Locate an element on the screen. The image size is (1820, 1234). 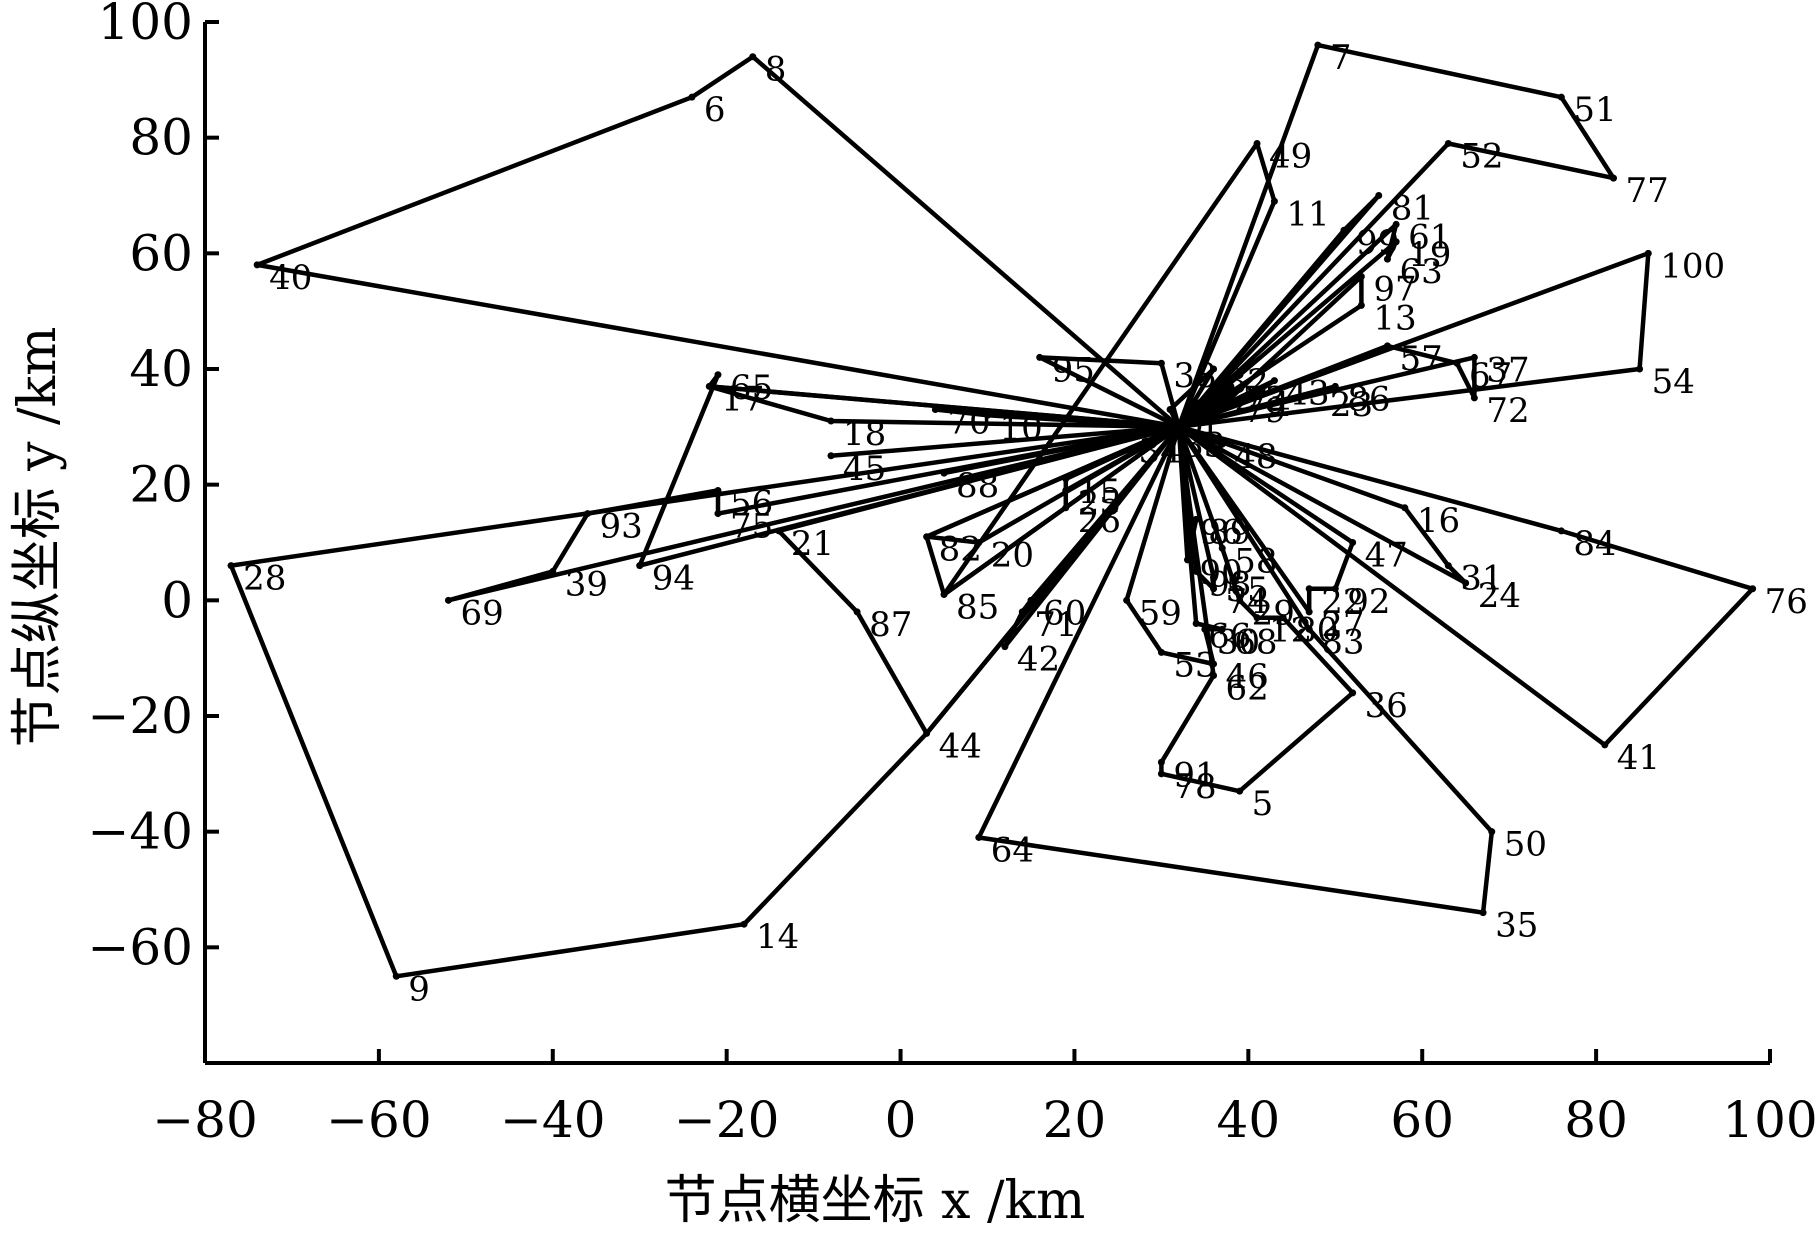
x-tick-label: −60 is located at coordinates (379, 1120).